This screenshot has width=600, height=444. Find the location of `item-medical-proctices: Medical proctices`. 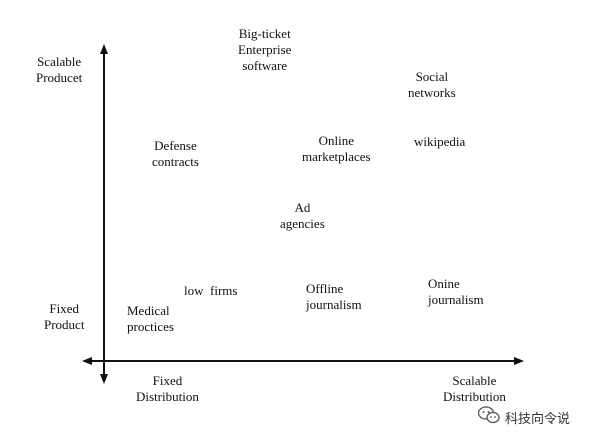

item-medical-proctices: Medical proctices is located at coordinates (150, 318).